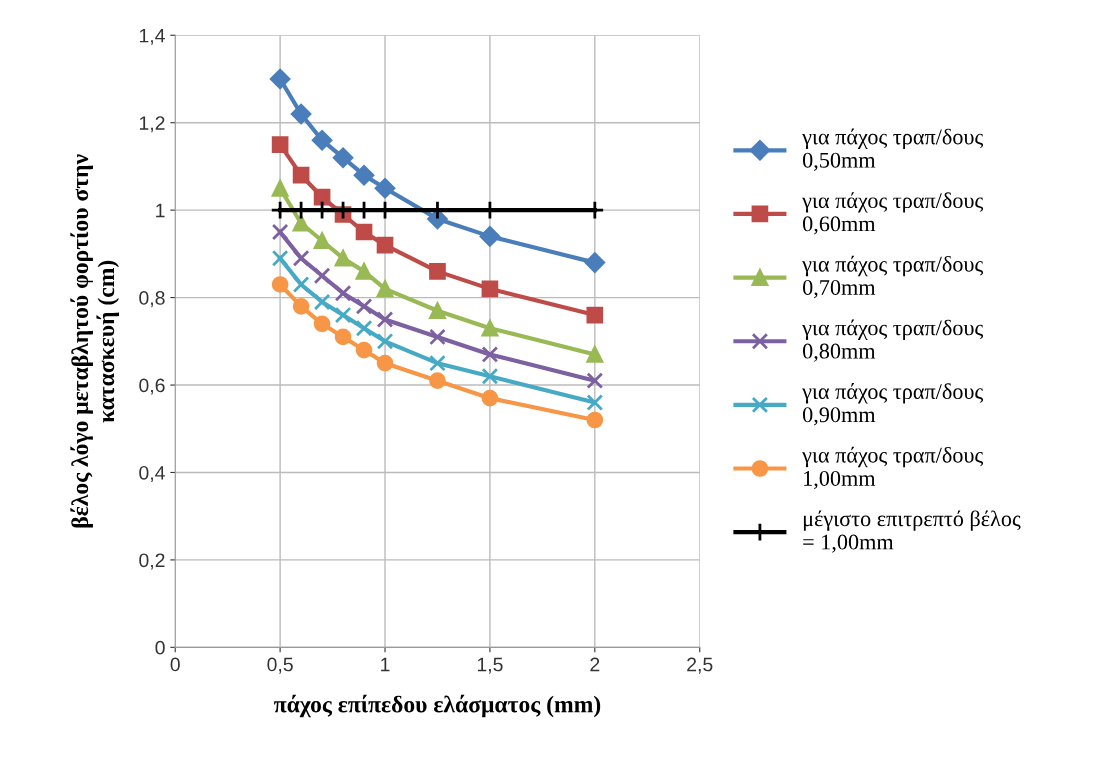  I want to click on y-tick-label: 0,8, so click(152, 299).